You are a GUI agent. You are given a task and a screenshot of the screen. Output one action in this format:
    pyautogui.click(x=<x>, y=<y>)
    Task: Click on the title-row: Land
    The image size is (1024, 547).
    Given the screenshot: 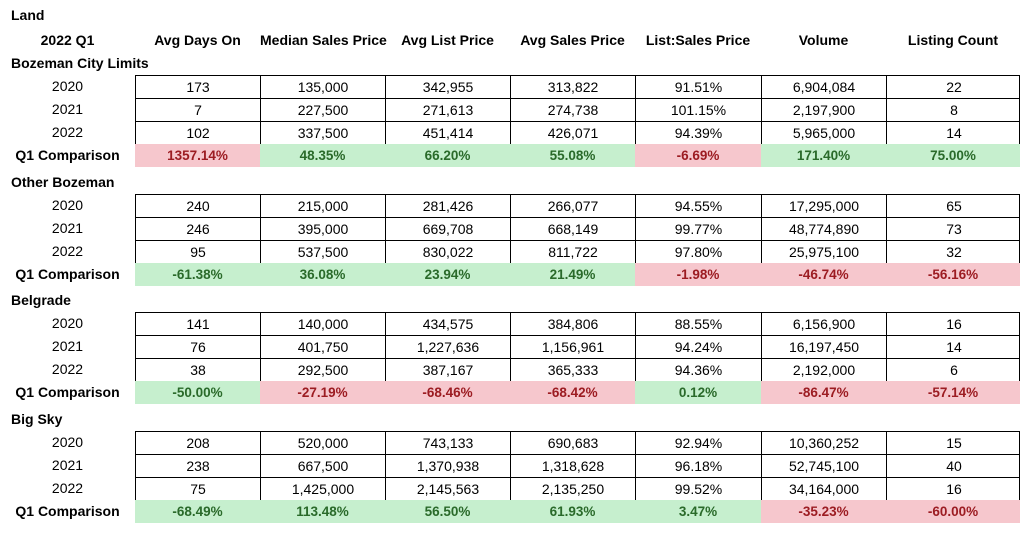 What is the action you would take?
    pyautogui.click(x=512, y=15)
    